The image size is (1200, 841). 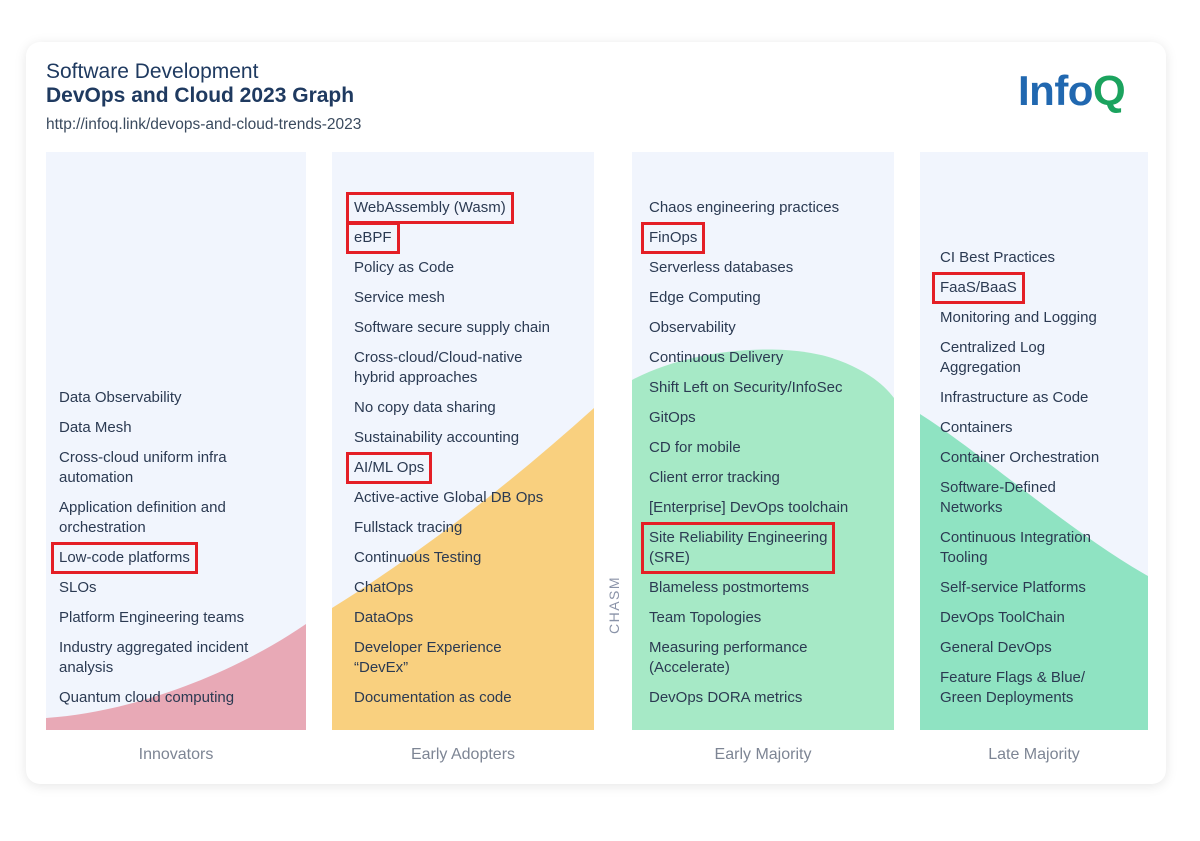 I want to click on technology-label: (SRE), so click(x=669, y=557).